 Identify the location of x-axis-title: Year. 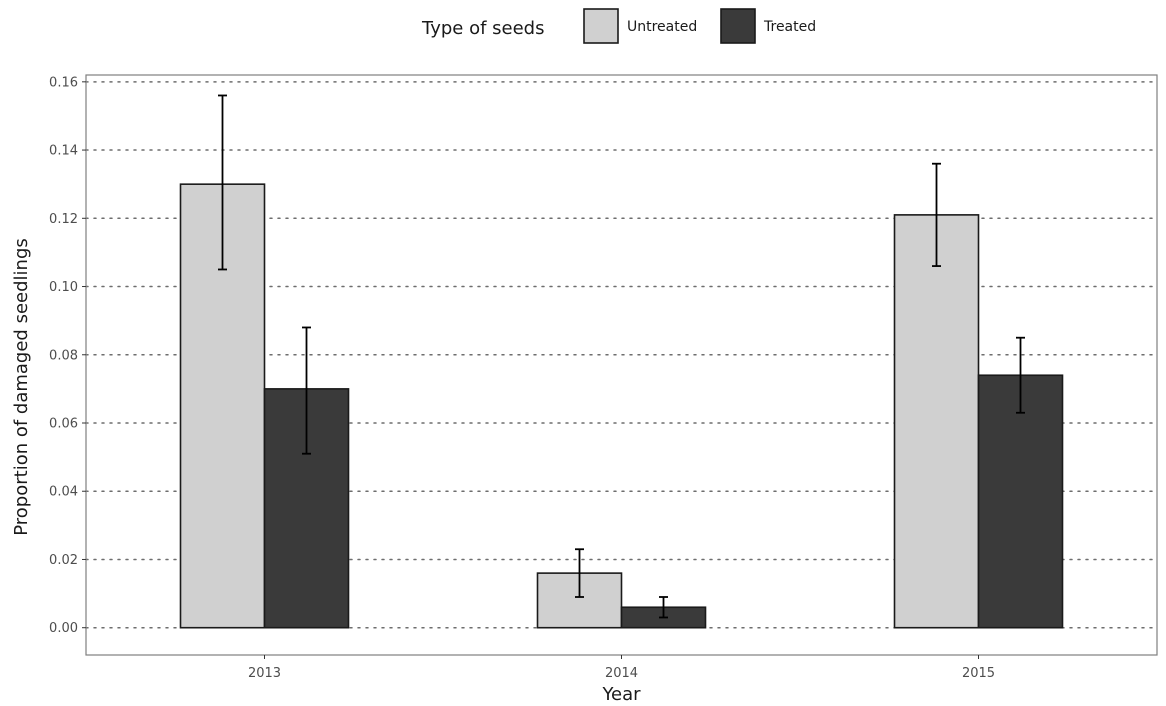
(621, 694).